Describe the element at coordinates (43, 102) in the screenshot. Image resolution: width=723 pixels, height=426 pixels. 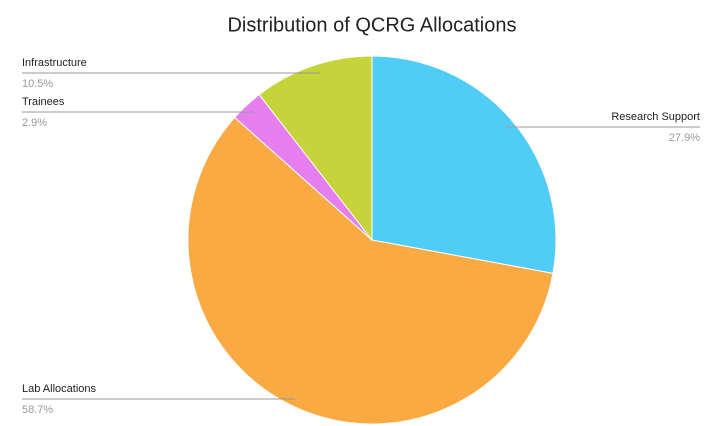
I see `slice-label: Trainees` at that location.